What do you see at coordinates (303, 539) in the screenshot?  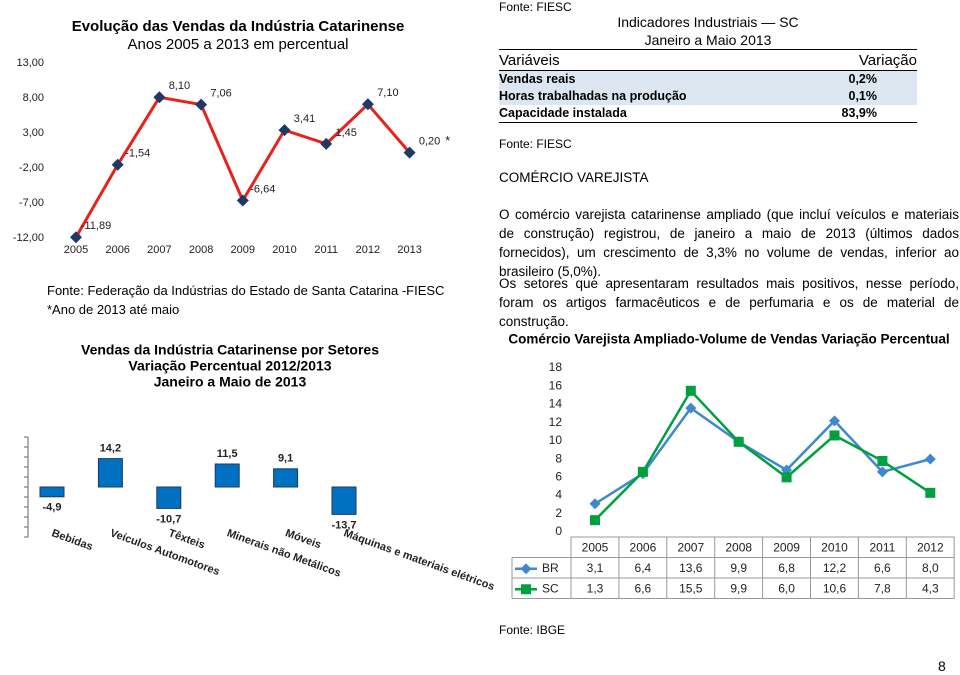 I see `category-label: Móveis` at bounding box center [303, 539].